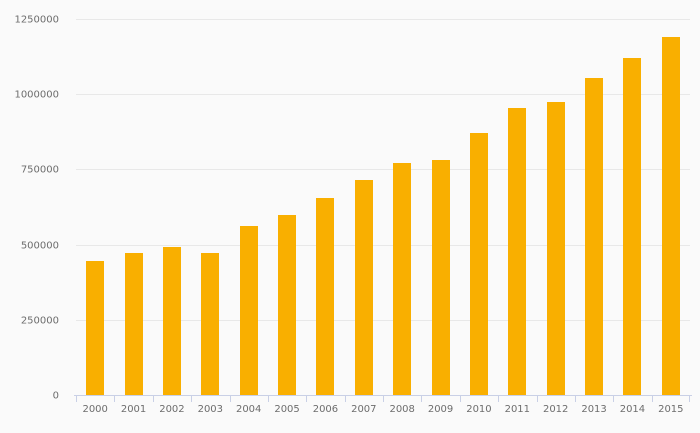 This screenshot has width=700, height=433. Describe the element at coordinates (39, 170) in the screenshot. I see `y-axis-label-750000: 750000` at that location.